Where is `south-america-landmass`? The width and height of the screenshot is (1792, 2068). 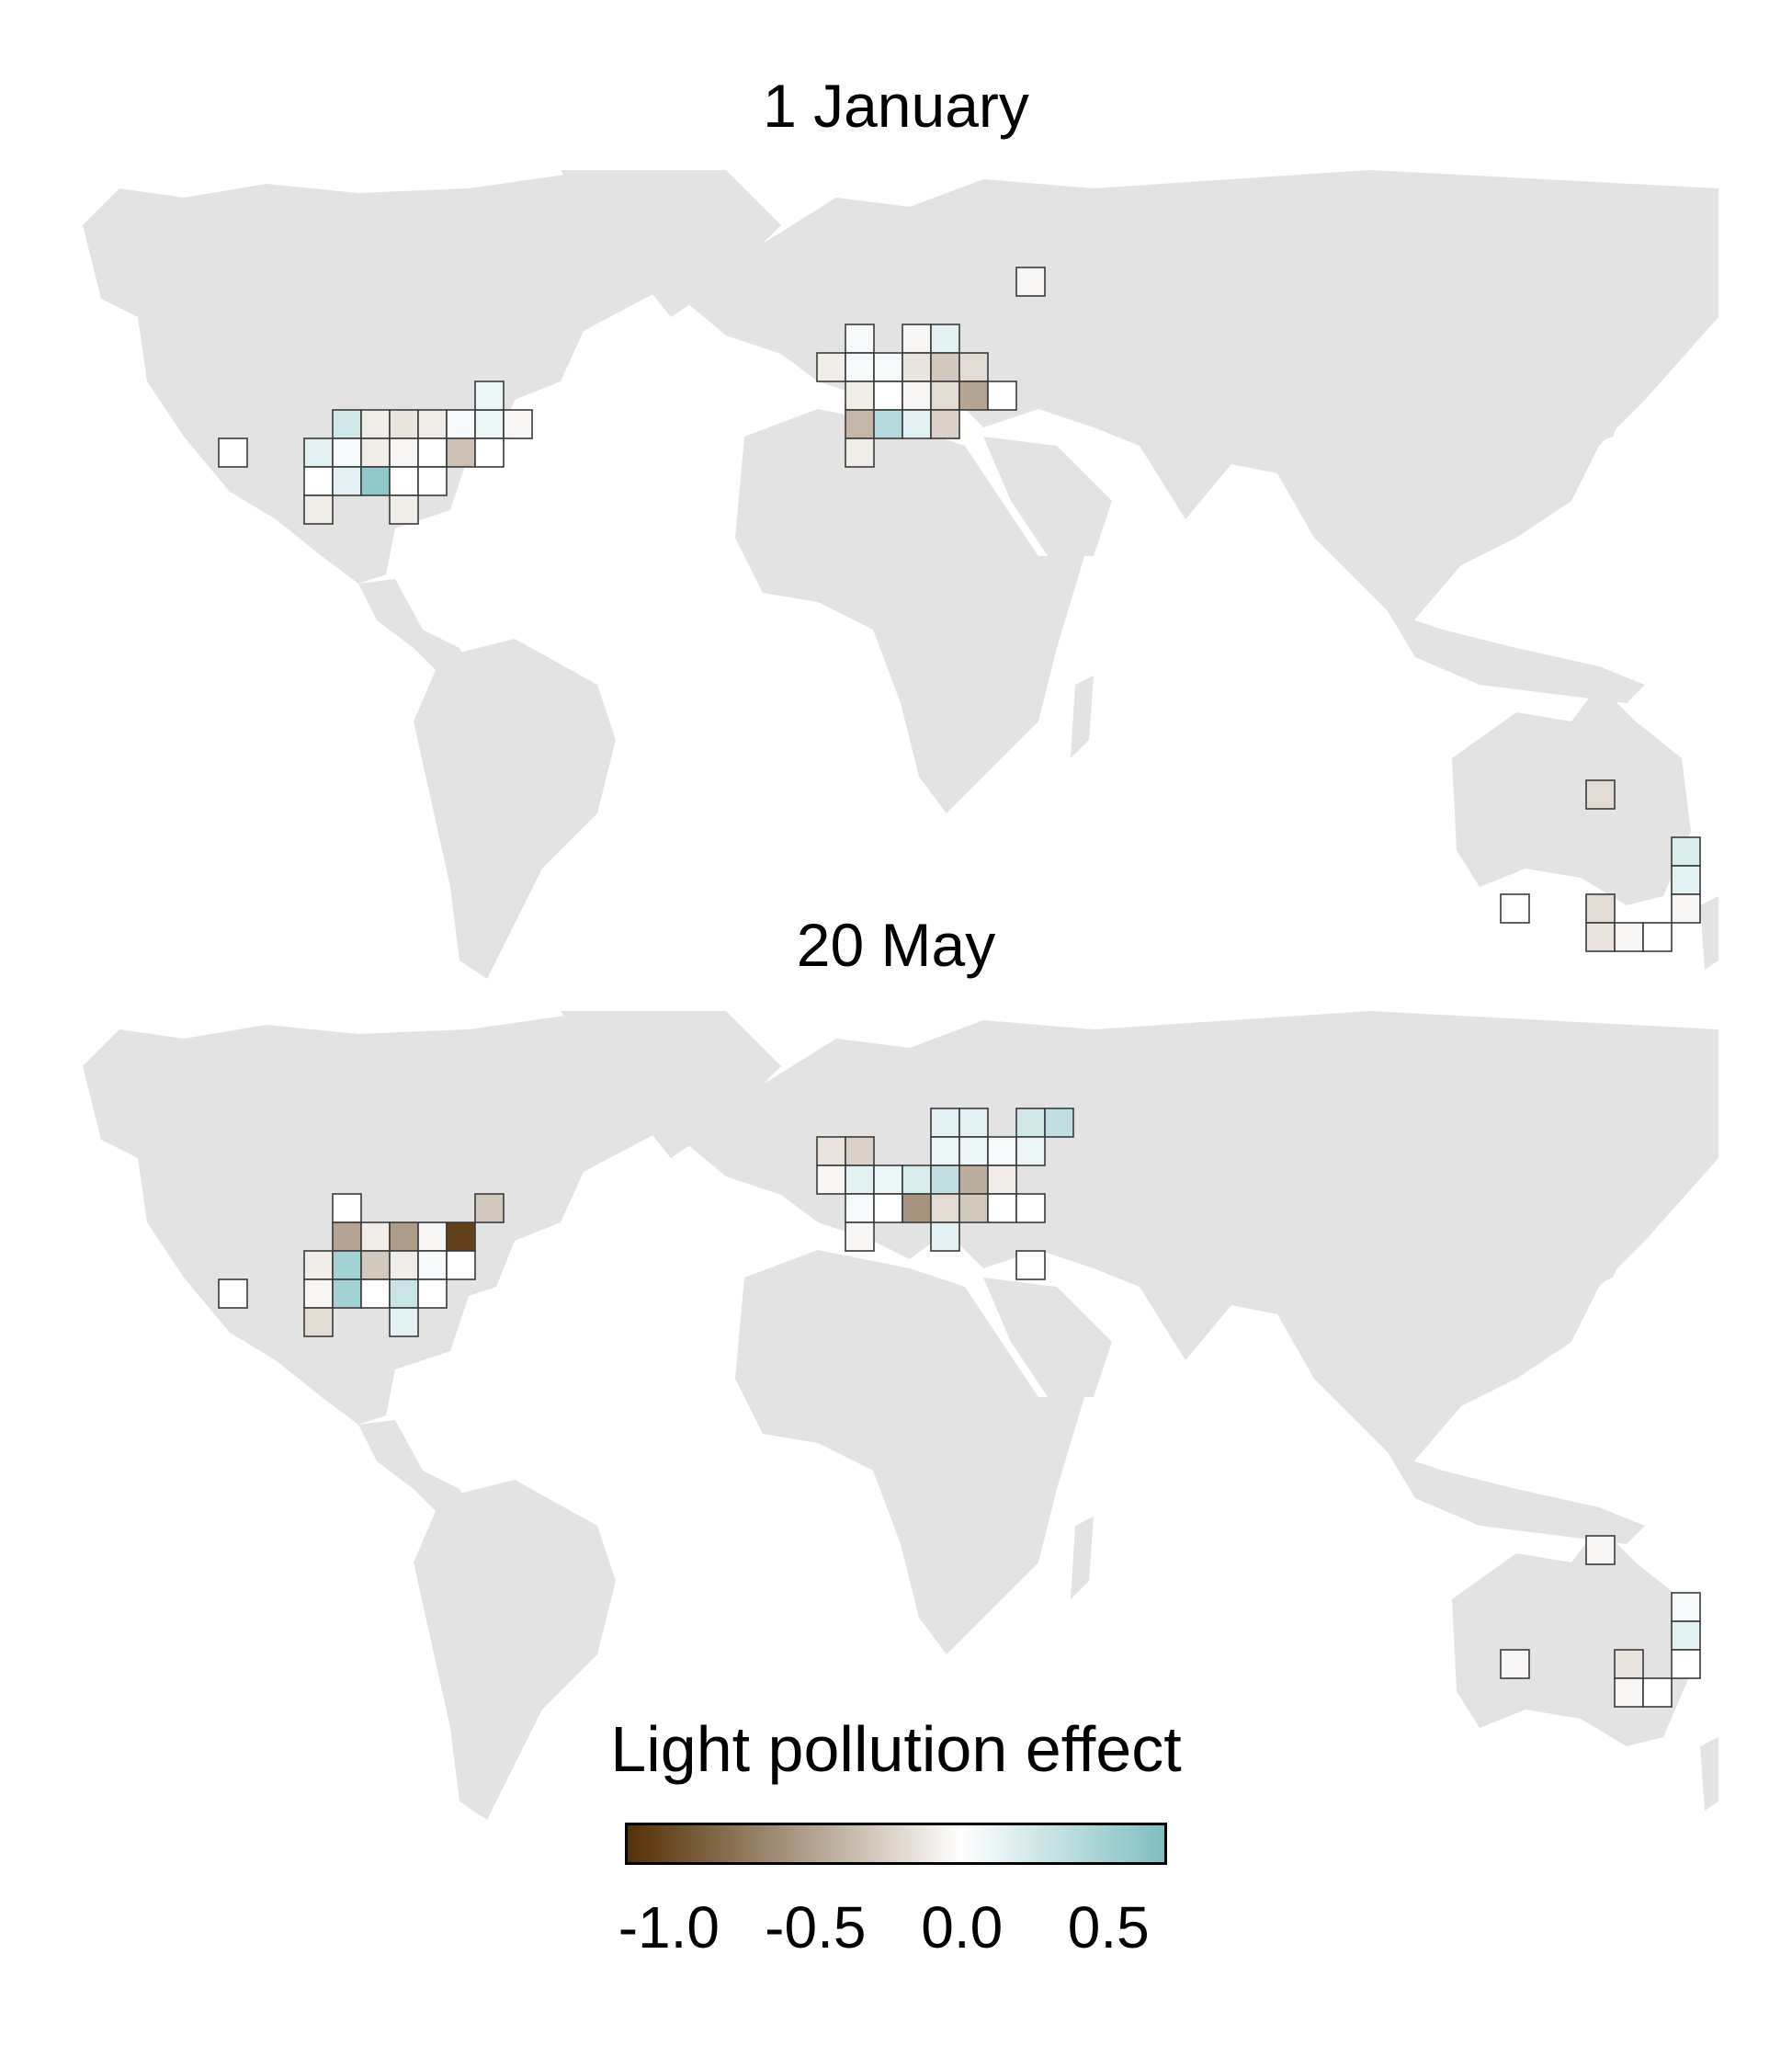
south-america-landmass is located at coordinates (515, 809).